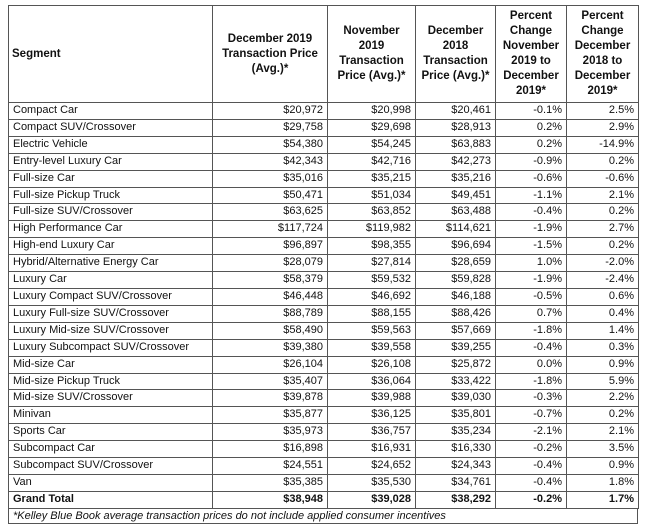 The width and height of the screenshot is (650, 532). Describe the element at coordinates (270, 280) in the screenshot. I see `value-cell: $58,379` at that location.